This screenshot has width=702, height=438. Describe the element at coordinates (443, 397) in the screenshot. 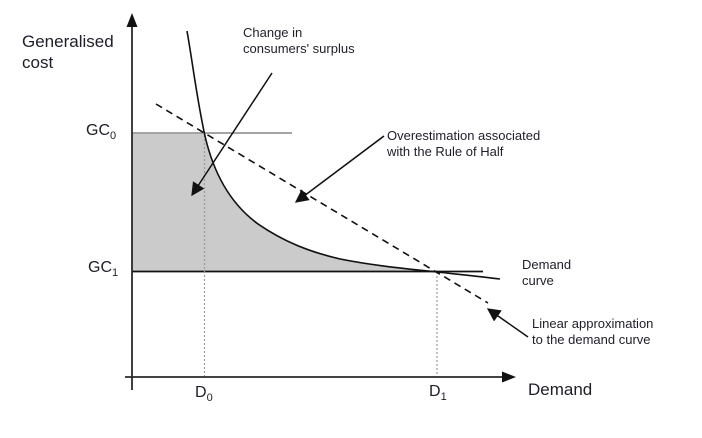

I see `d1-subscript: 1` at that location.